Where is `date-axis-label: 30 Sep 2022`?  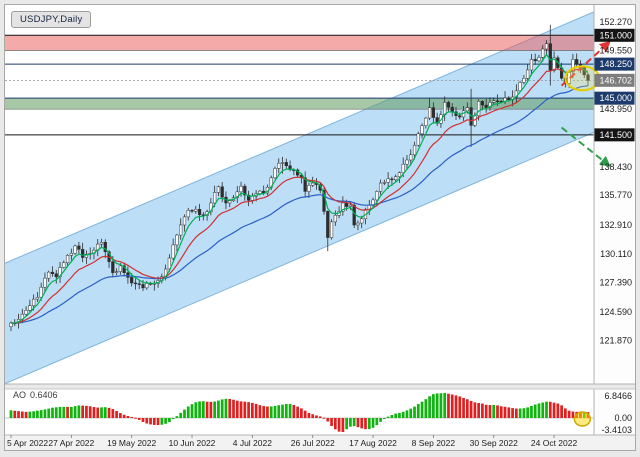
date-axis-label: 30 Sep 2022 is located at coordinates (494, 443).